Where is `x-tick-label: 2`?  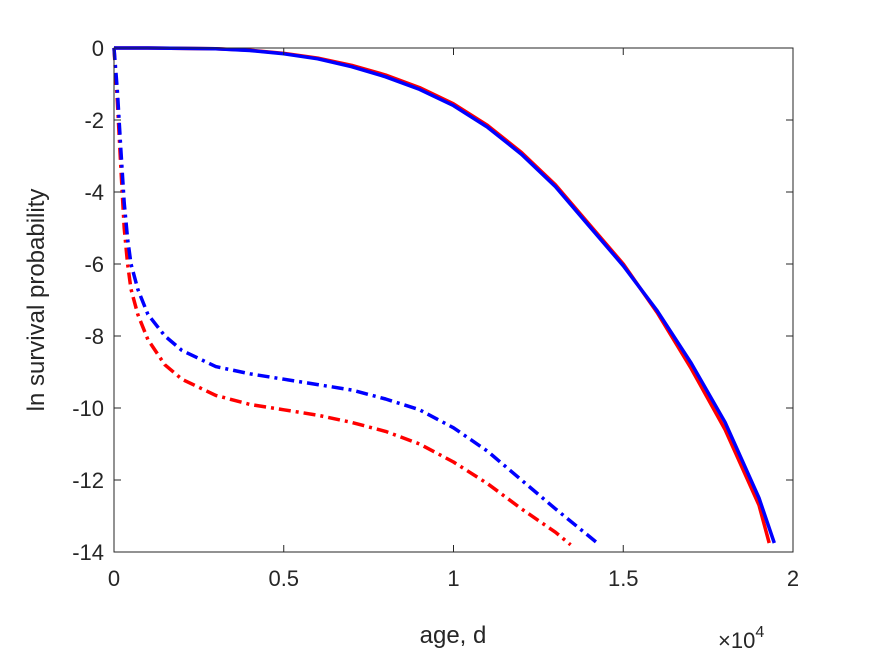 x-tick-label: 2 is located at coordinates (793, 578).